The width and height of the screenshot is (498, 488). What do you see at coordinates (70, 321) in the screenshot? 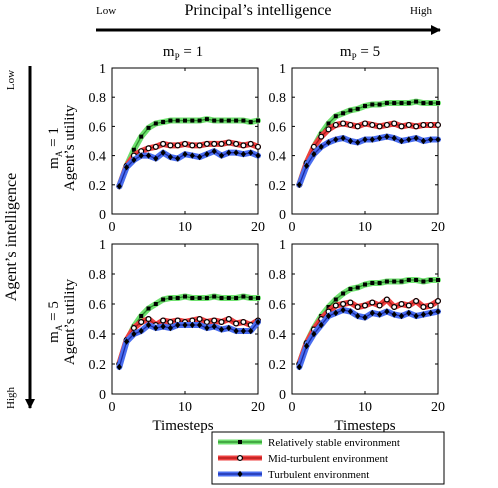
I see `row-2-ylabel: Agent’s utility` at bounding box center [70, 321].